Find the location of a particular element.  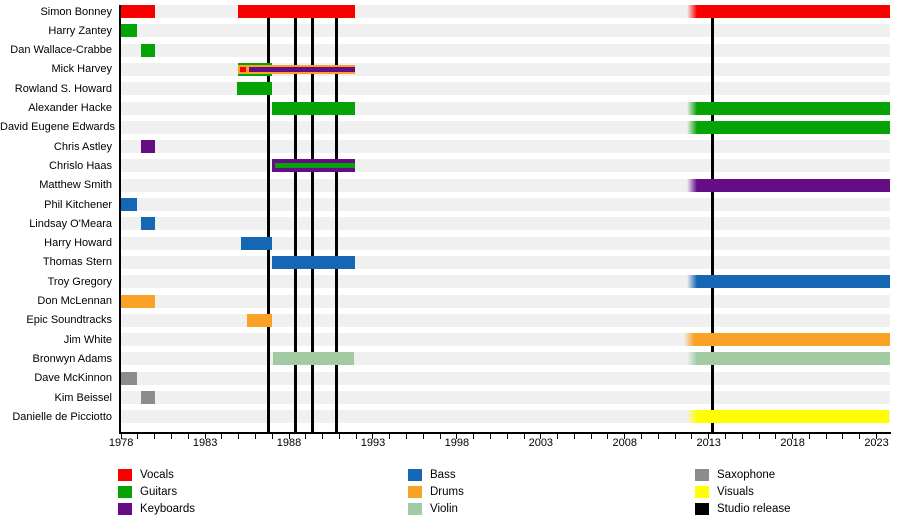

bass-legend-label: Bass is located at coordinates (443, 475).